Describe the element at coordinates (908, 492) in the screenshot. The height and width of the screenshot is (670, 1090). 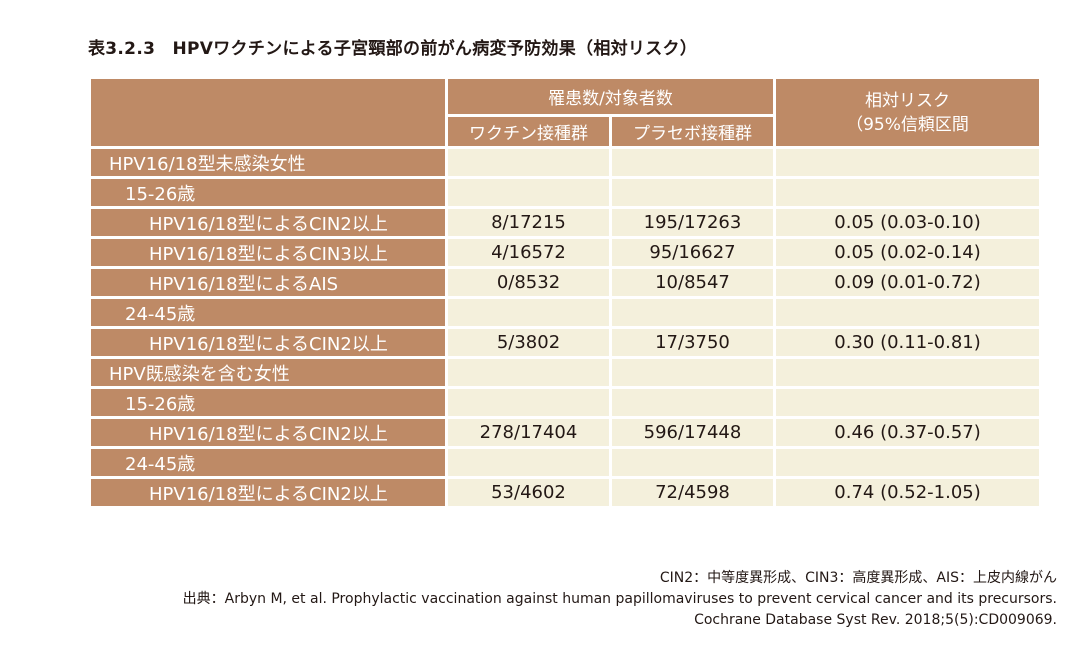
I see `relative-risk-cell: 0.74 (0.52-1.05)` at that location.